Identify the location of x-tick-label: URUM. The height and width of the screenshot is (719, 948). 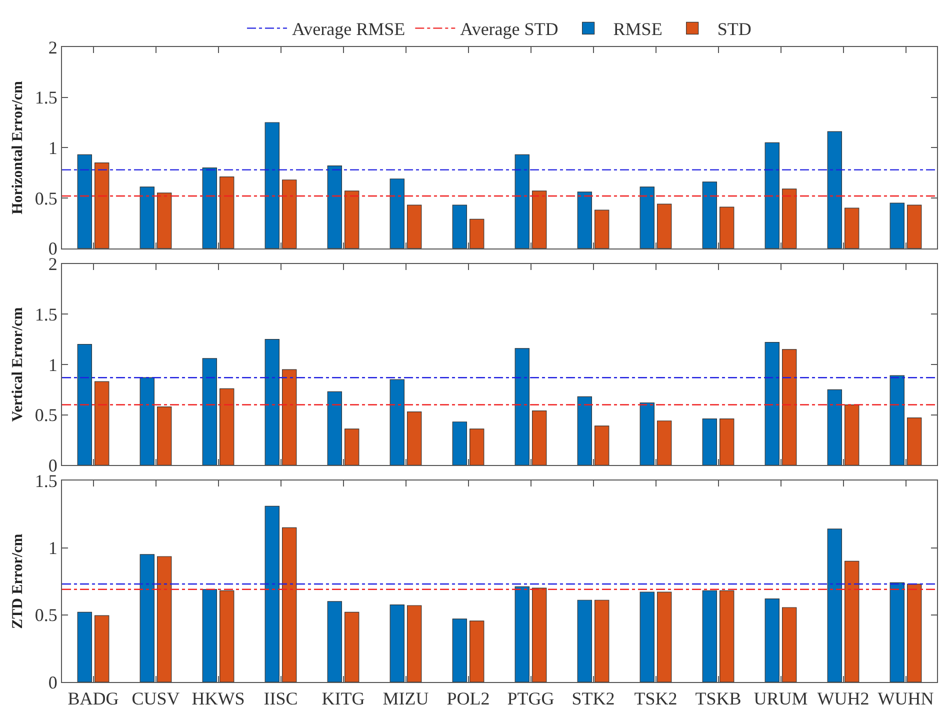
(781, 698).